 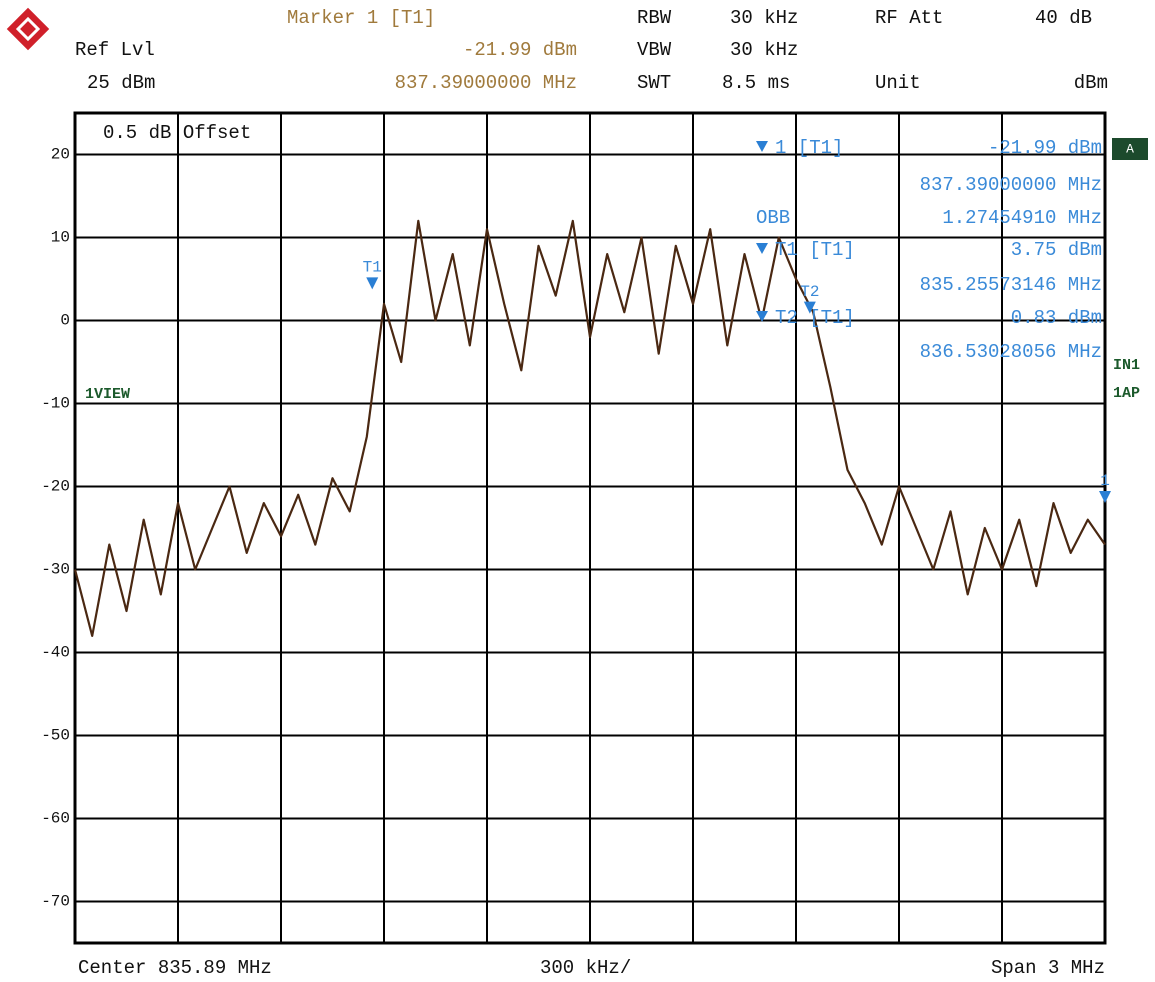 I want to click on marker-label: 1, so click(x=1105, y=481).